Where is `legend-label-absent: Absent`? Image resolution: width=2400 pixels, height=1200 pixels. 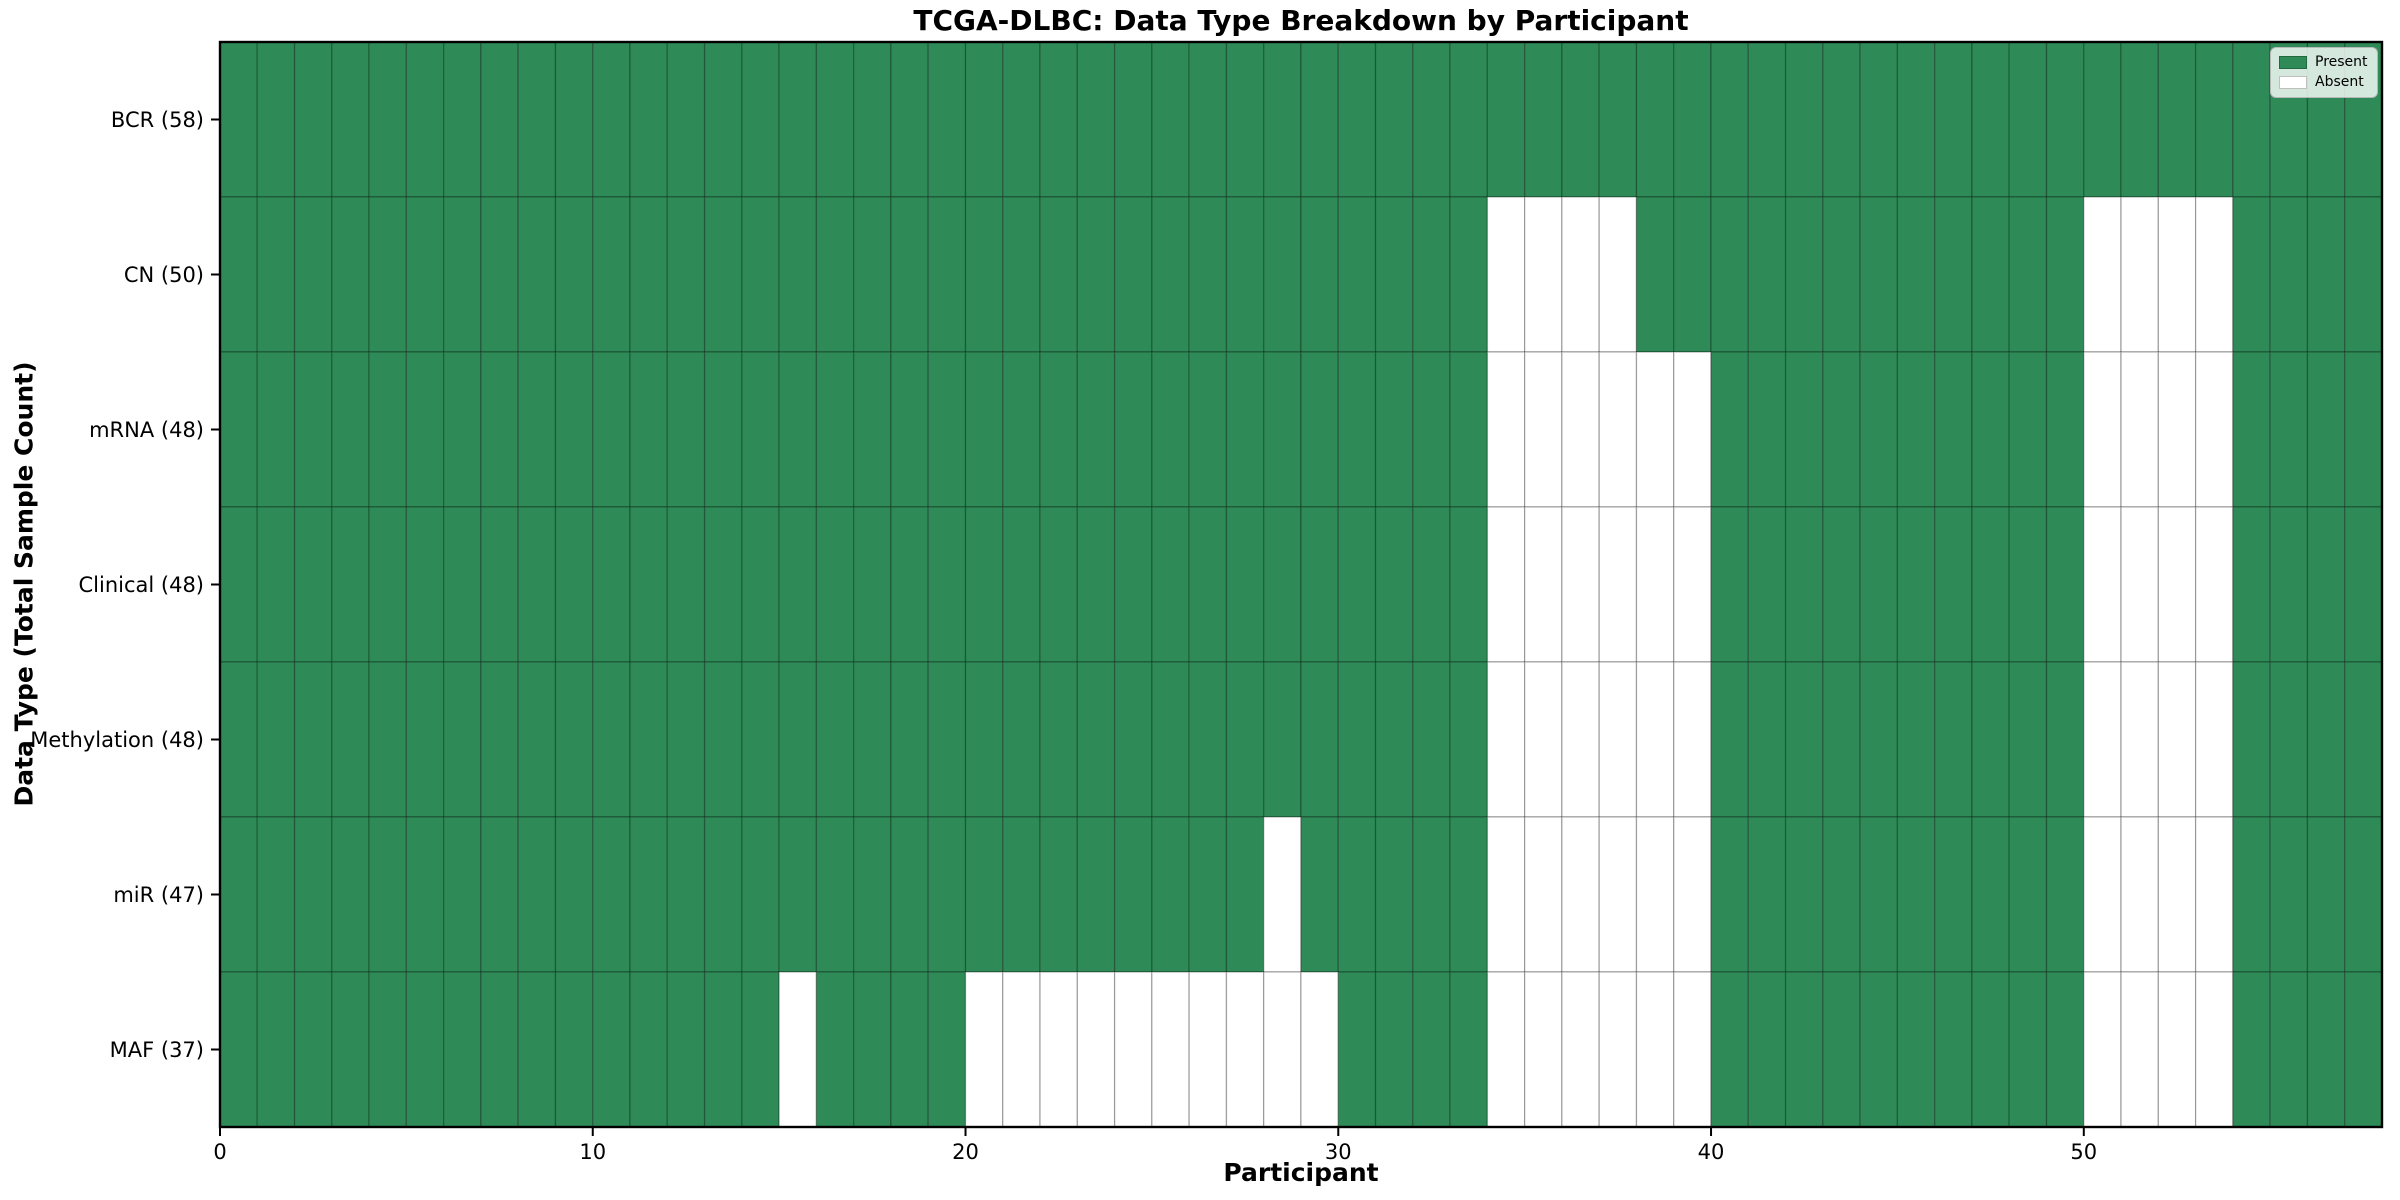
legend-label-absent: Absent is located at coordinates (2339, 82).